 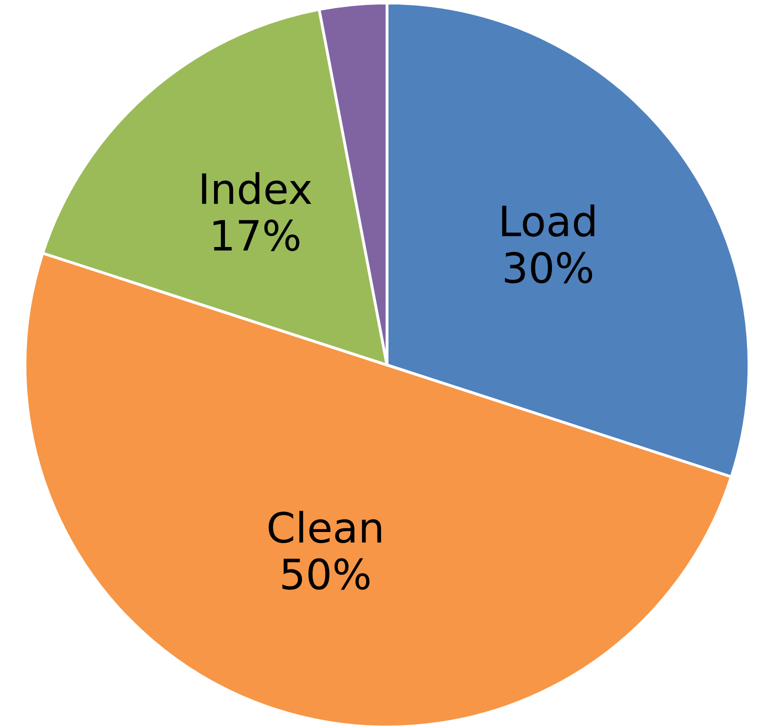 What do you see at coordinates (548, 220) in the screenshot?
I see `slice-label: Load` at bounding box center [548, 220].